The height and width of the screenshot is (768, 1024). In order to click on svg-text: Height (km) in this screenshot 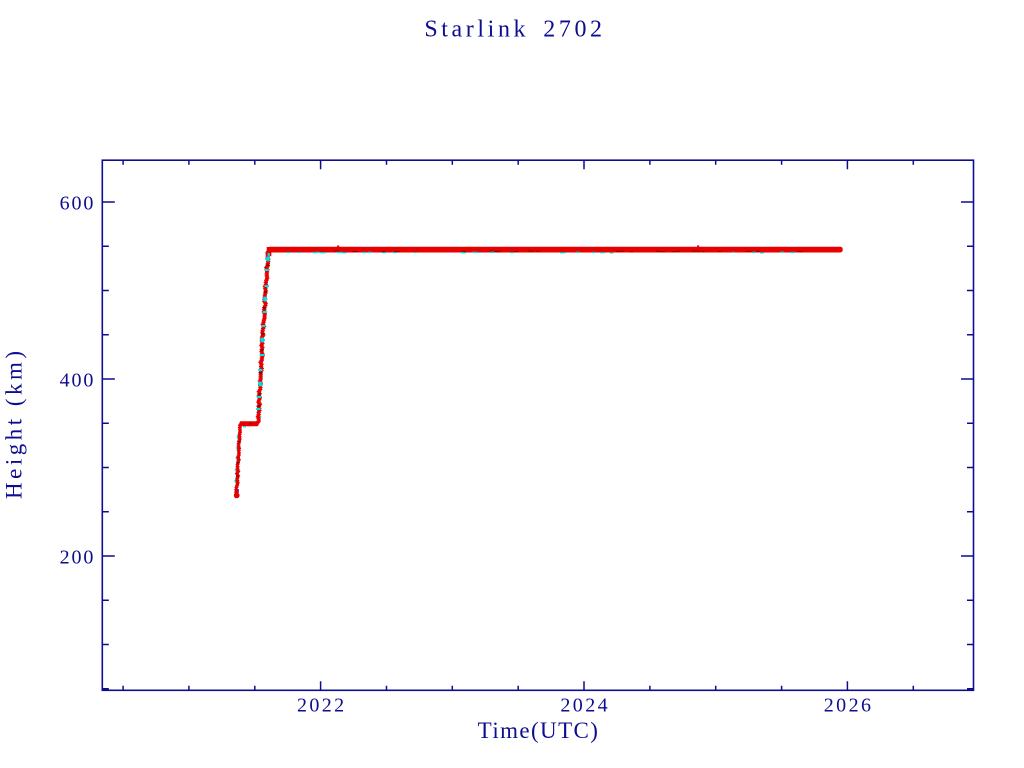, I will do `click(14, 423)`.